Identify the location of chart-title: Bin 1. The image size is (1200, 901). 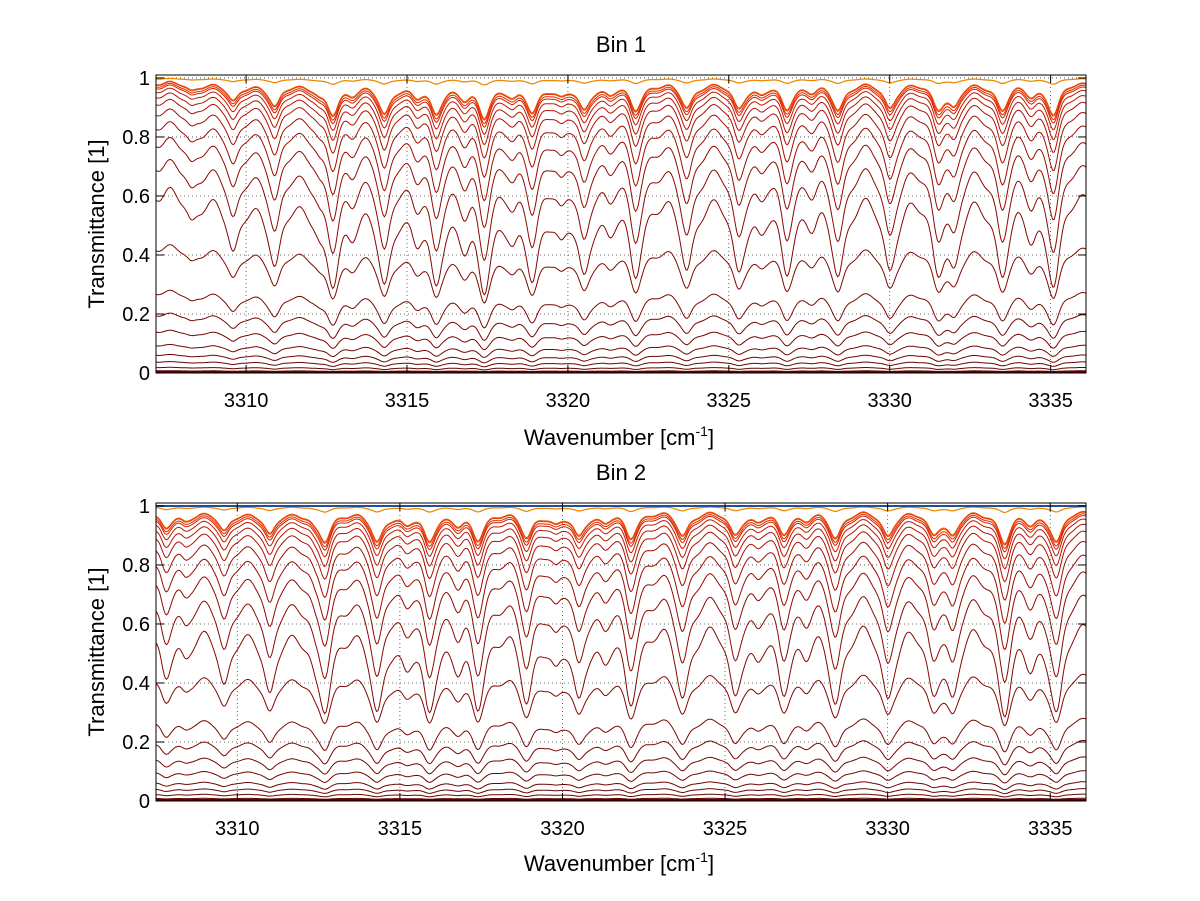
(621, 44).